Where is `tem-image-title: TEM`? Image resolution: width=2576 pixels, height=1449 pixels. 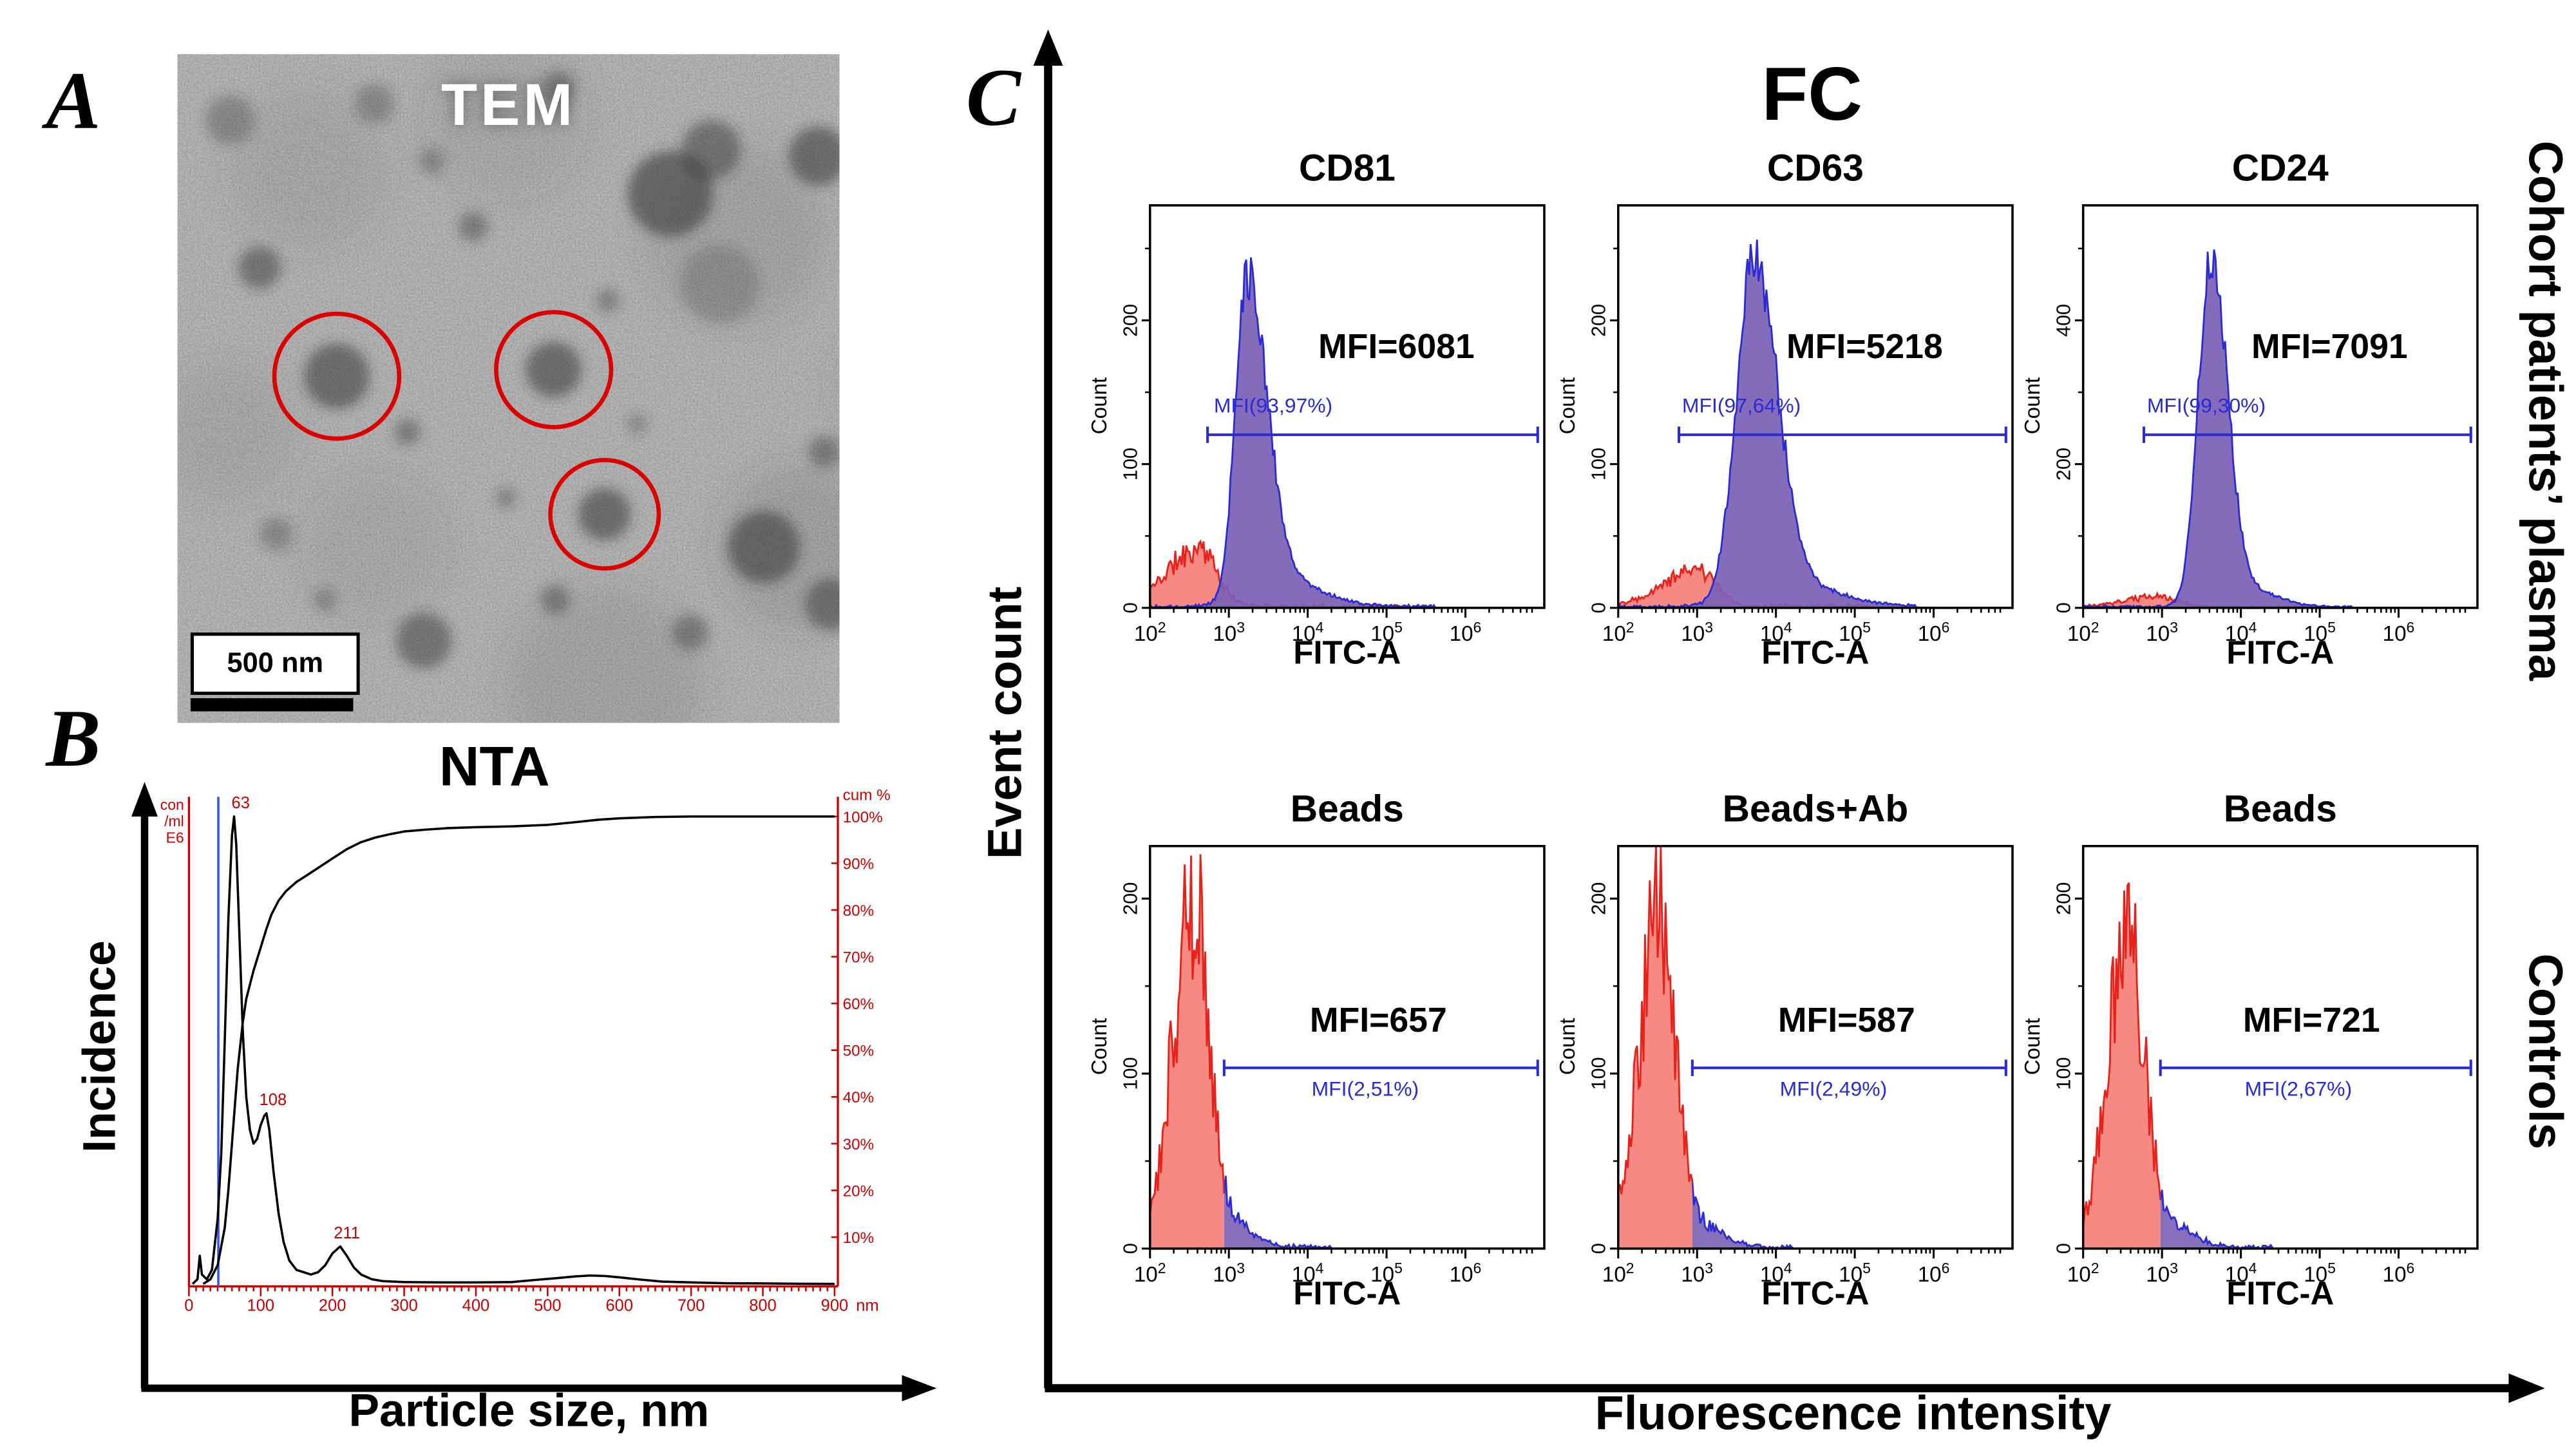
tem-image-title: TEM is located at coordinates (508, 104).